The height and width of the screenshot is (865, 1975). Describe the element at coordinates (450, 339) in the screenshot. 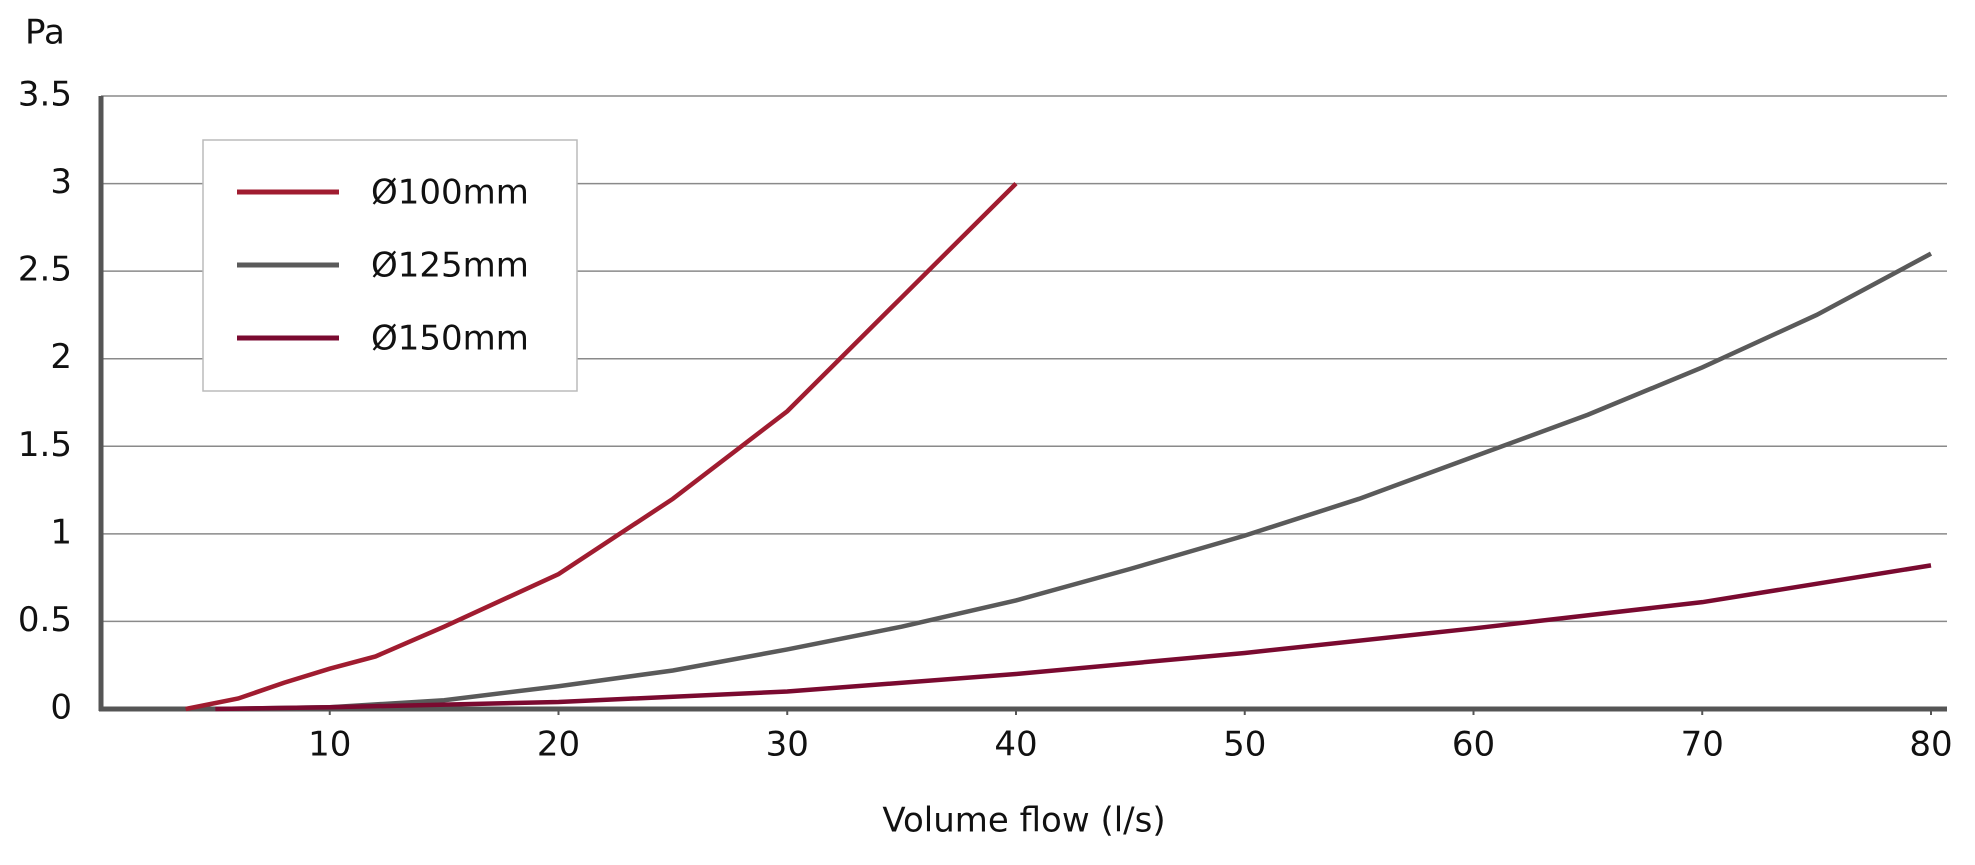

I see `legend-label: Ø150mm` at that location.